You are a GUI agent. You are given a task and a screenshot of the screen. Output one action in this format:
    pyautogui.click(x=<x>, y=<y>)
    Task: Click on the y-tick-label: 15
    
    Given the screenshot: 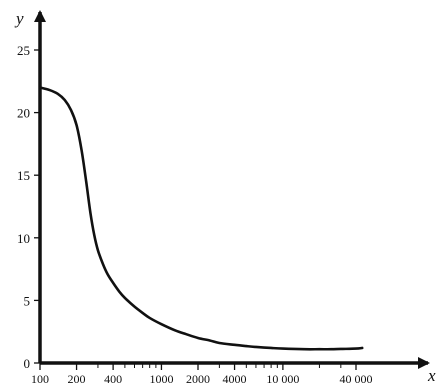 What is the action you would take?
    pyautogui.click(x=23, y=175)
    